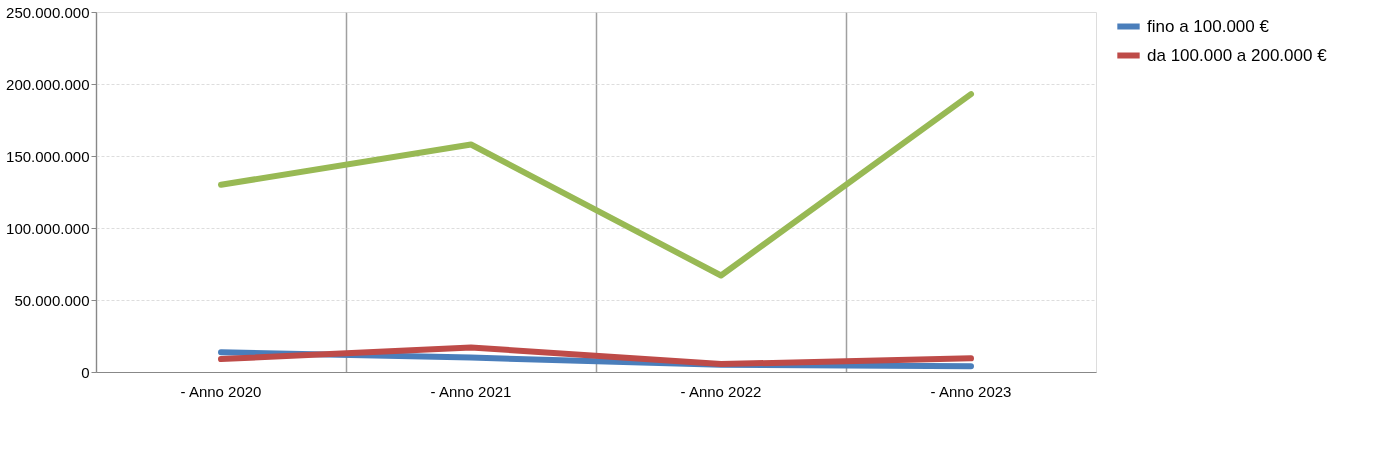 This screenshot has height=450, width=1383. What do you see at coordinates (1237, 55) in the screenshot?
I see `legend-label: da 100.000 a 200.000 €` at bounding box center [1237, 55].